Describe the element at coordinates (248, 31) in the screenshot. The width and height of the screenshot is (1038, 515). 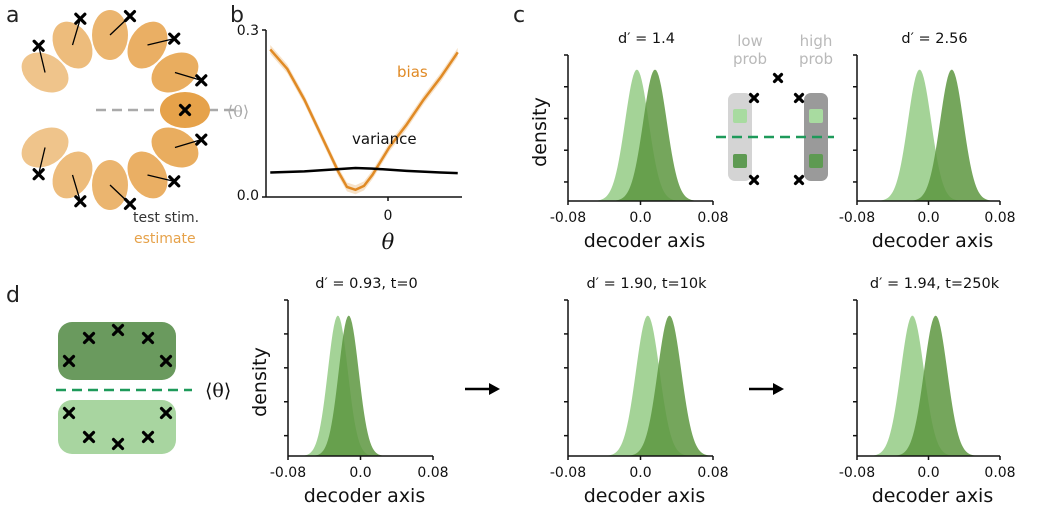
I see `ytick-label: 0.3` at that location.